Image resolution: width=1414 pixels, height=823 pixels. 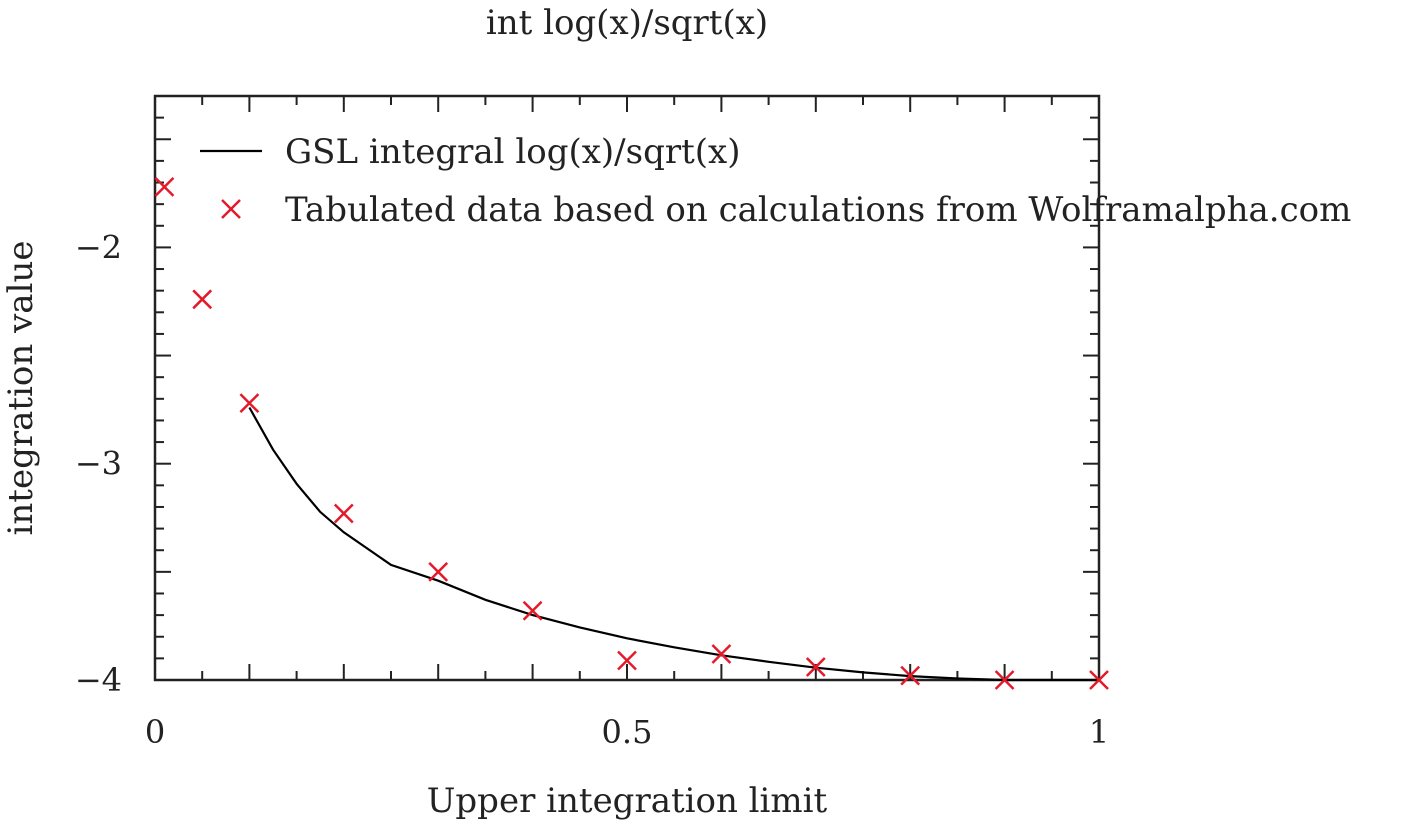 I want to click on legend-marker-swatch, so click(x=231, y=209).